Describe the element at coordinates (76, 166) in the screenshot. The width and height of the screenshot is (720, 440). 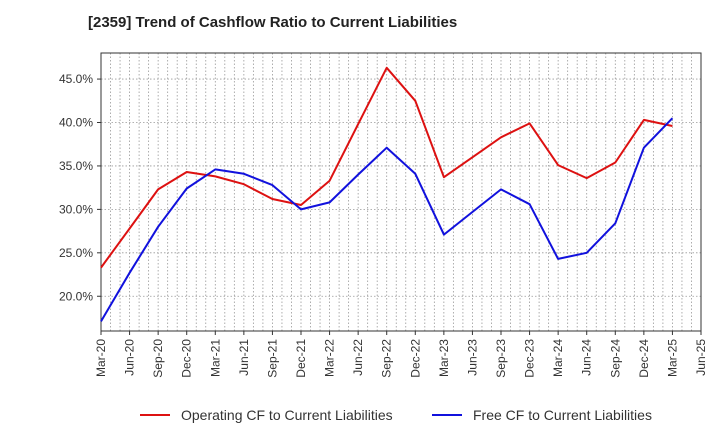
I see `y-tick-label: 35.0%` at that location.